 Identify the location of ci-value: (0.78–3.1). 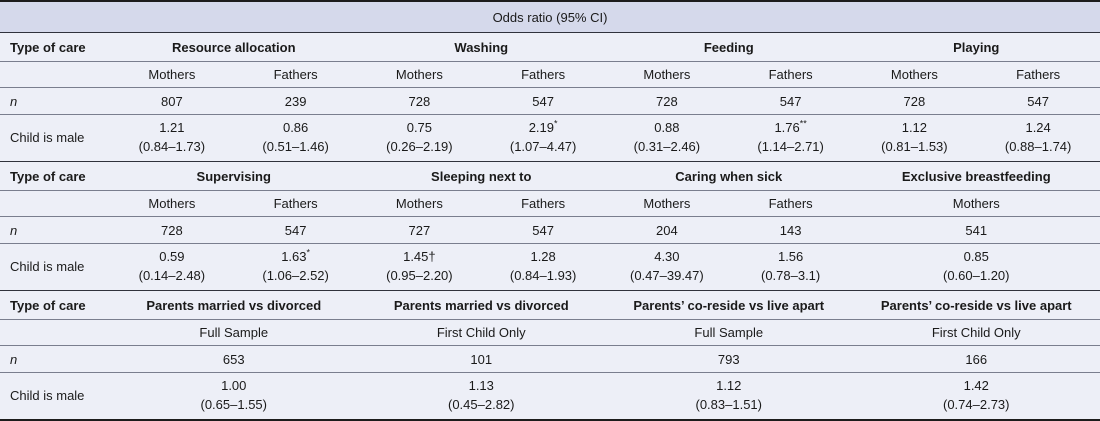
(791, 276).